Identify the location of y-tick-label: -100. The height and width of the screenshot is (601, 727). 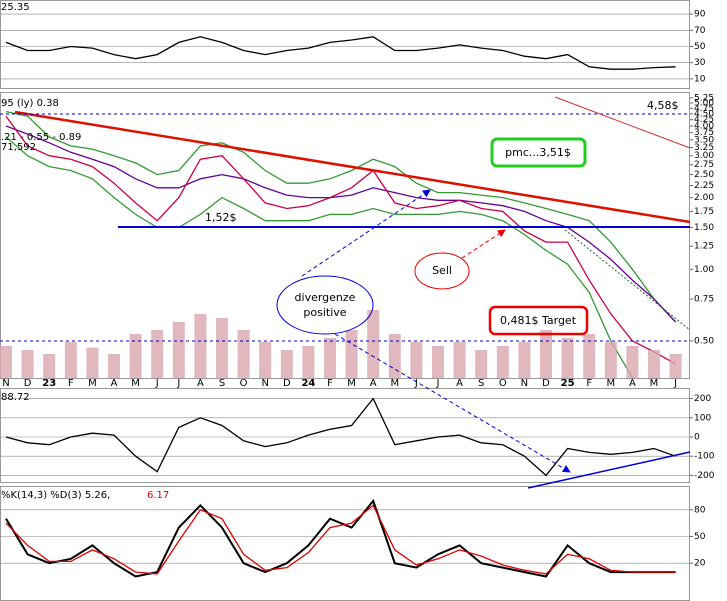
(704, 457).